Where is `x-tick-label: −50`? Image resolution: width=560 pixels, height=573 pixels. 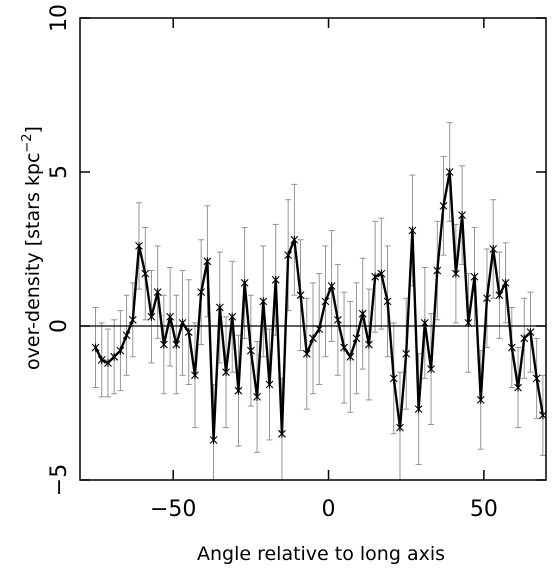
x-tick-label: −50 is located at coordinates (173, 509).